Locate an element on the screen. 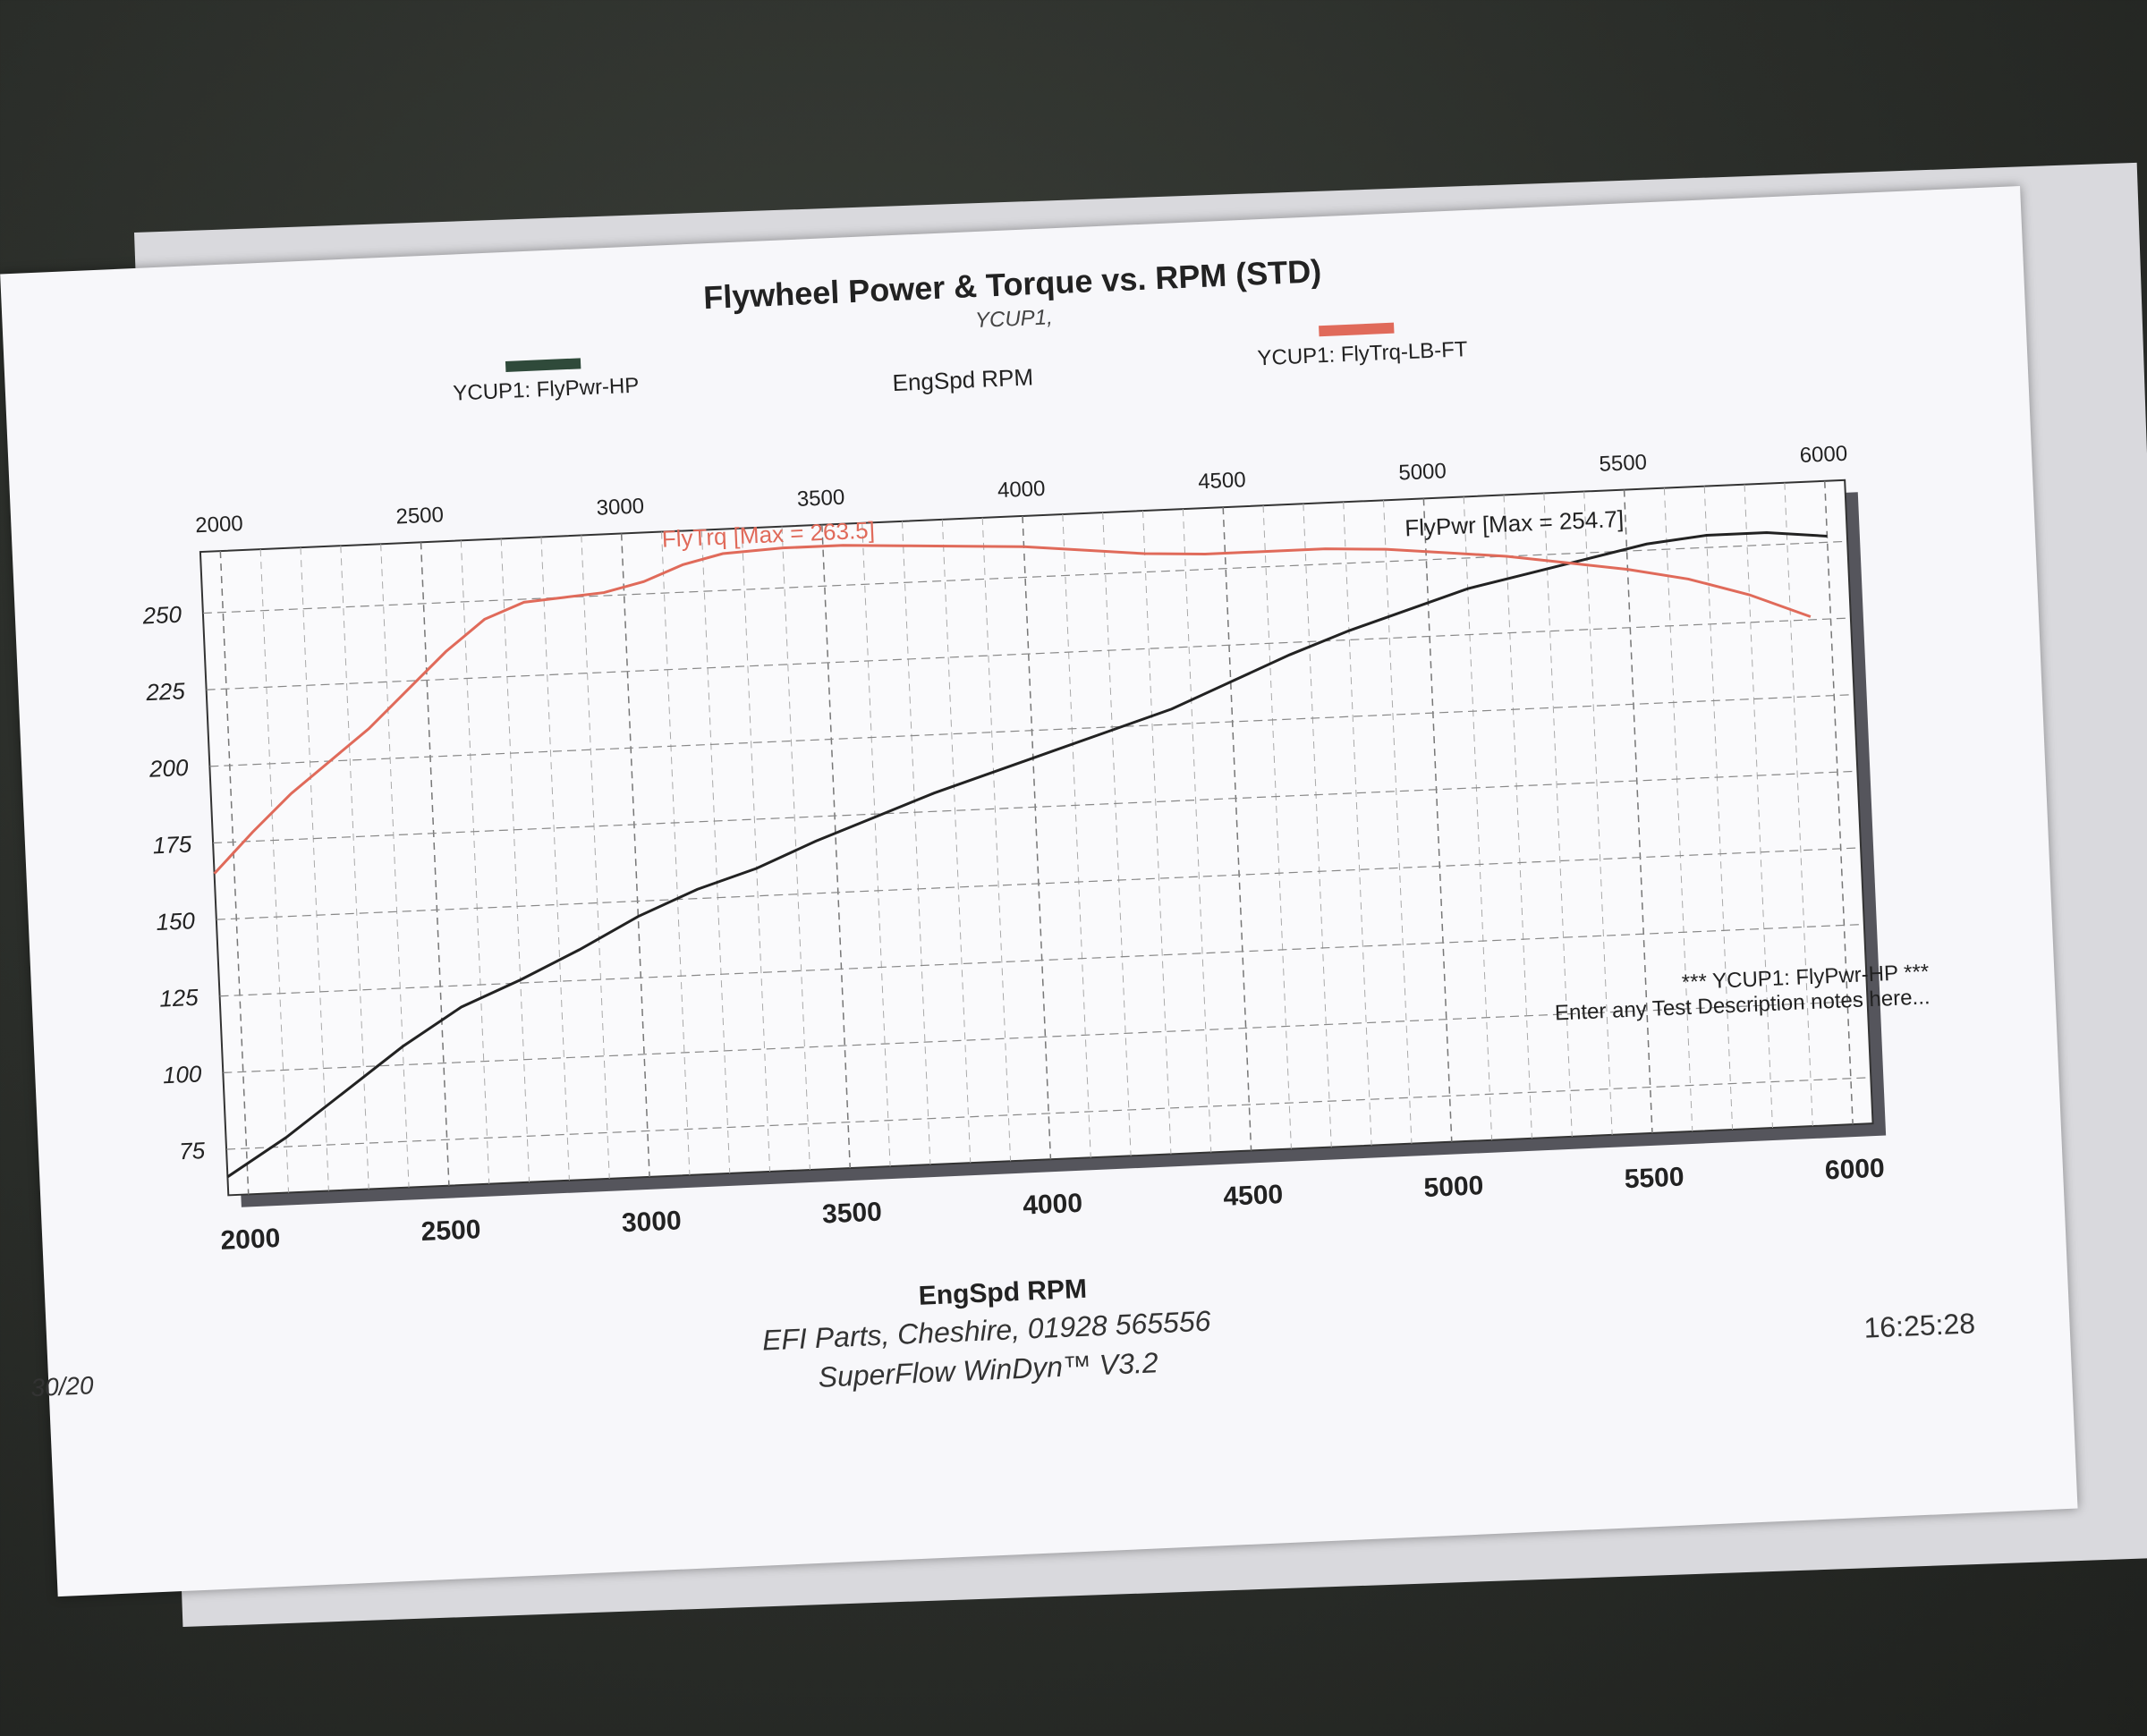 The height and width of the screenshot is (1736, 2147). y-tick-label: 200 is located at coordinates (168, 768).